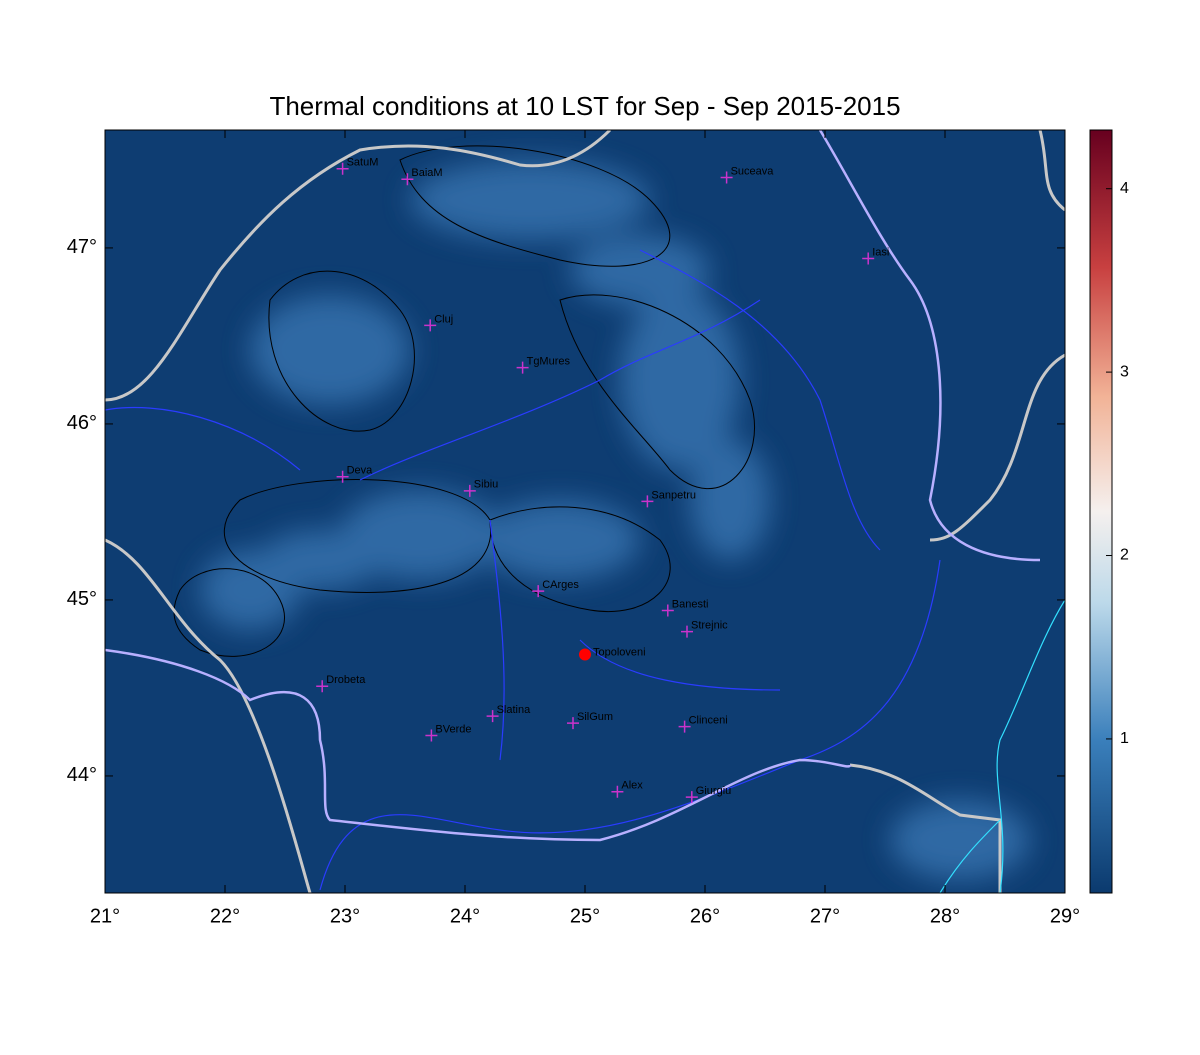 This screenshot has height=1055, width=1200. I want to click on coastline, so click(1002, 746).